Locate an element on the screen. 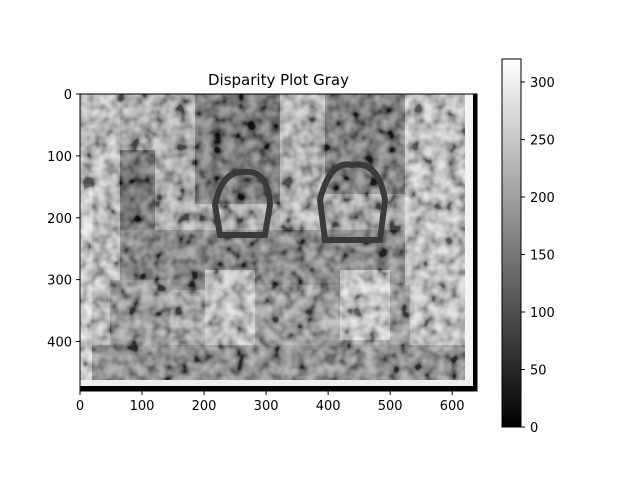 The height and width of the screenshot is (480, 640). x-tick-label: 600 is located at coordinates (452, 406).